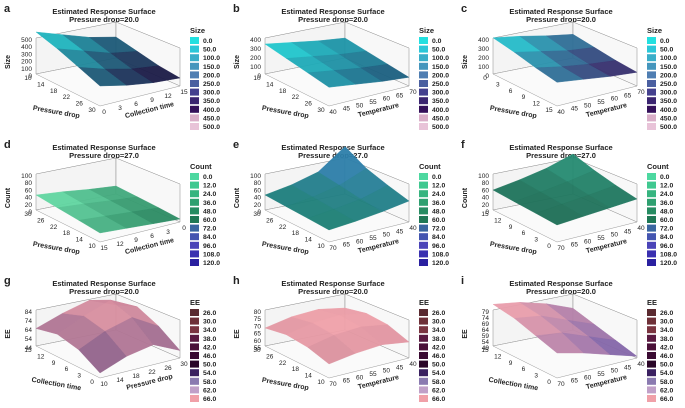 The height and width of the screenshot is (408, 685). Describe the element at coordinates (438, 390) in the screenshot. I see `legend-label: 62.0` at that location.